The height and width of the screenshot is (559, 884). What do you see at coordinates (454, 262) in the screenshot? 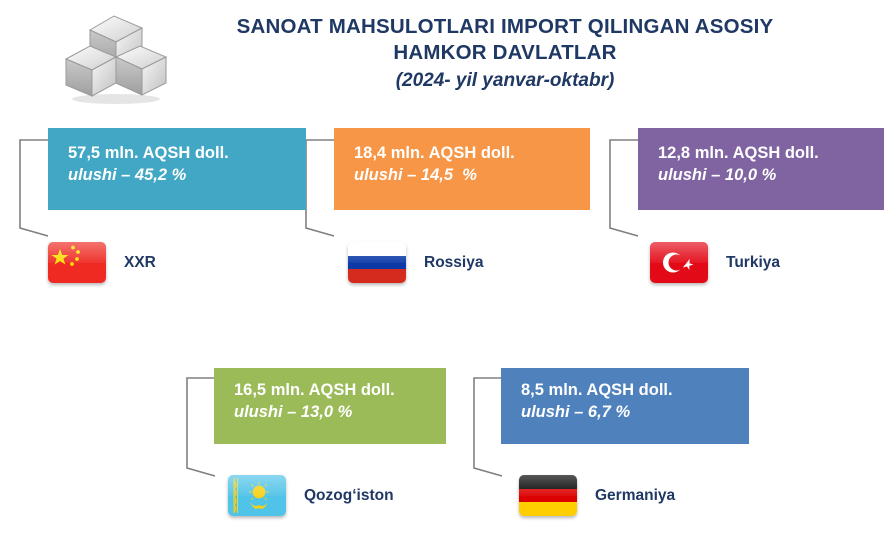
I see `country-label: Rossiya` at bounding box center [454, 262].